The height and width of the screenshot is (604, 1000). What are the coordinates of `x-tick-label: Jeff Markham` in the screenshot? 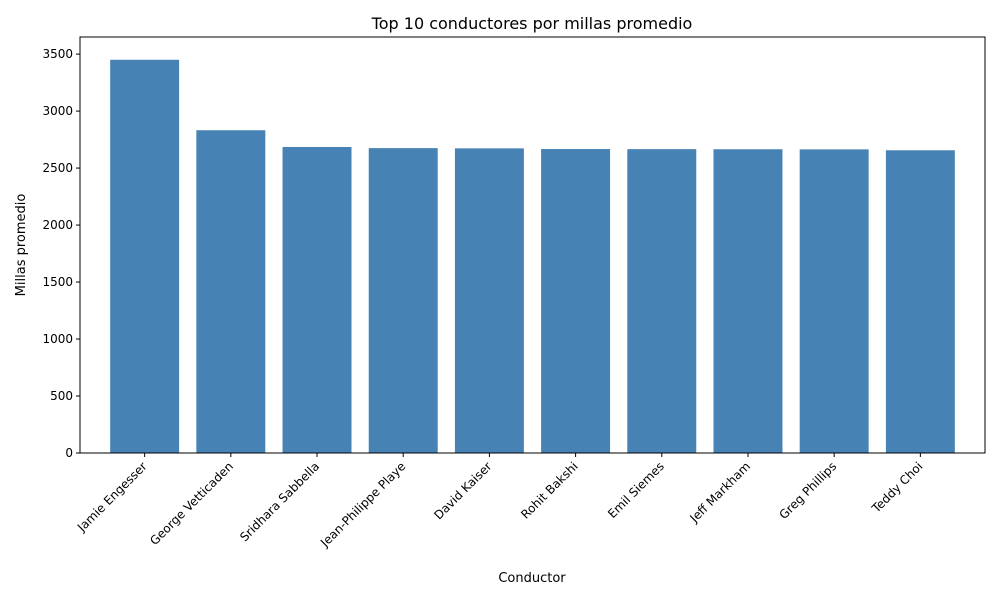 It's located at (719, 492).